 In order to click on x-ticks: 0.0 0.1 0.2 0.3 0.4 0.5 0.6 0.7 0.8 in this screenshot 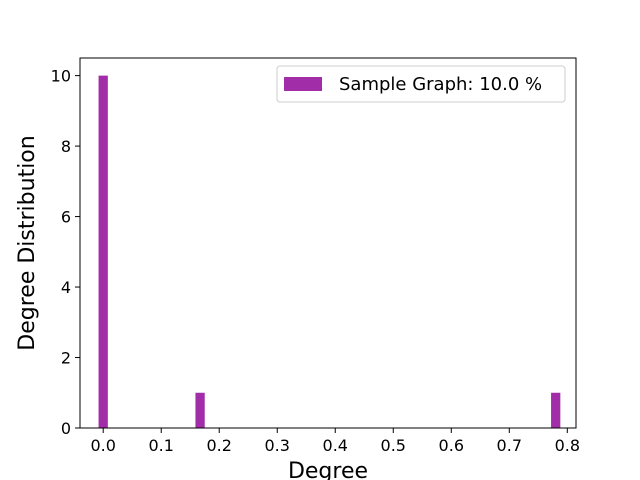, I will do `click(335, 441)`.